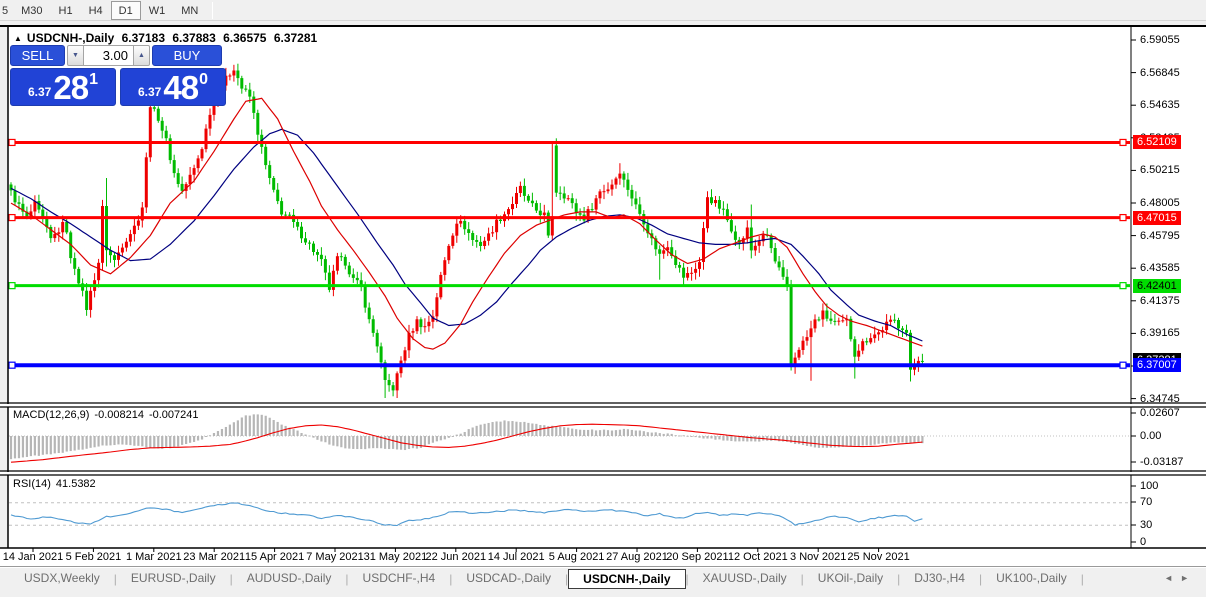 Image resolution: width=1206 pixels, height=597 pixels. What do you see at coordinates (627, 579) in the screenshot?
I see `chart-tab-usdcnh-daily: USDCNH-,Daily` at bounding box center [627, 579].